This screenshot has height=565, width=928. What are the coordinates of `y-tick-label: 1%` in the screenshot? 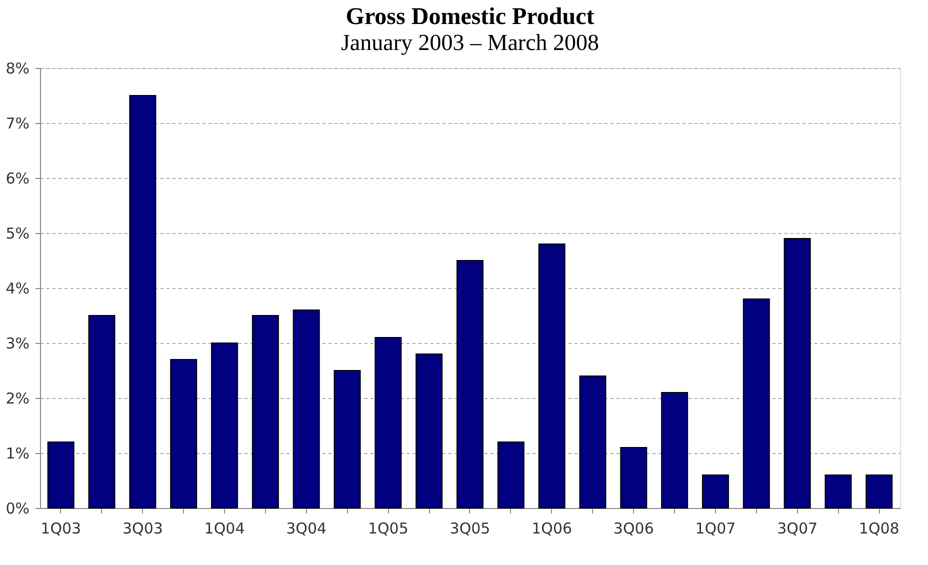 It's located at (18, 453).